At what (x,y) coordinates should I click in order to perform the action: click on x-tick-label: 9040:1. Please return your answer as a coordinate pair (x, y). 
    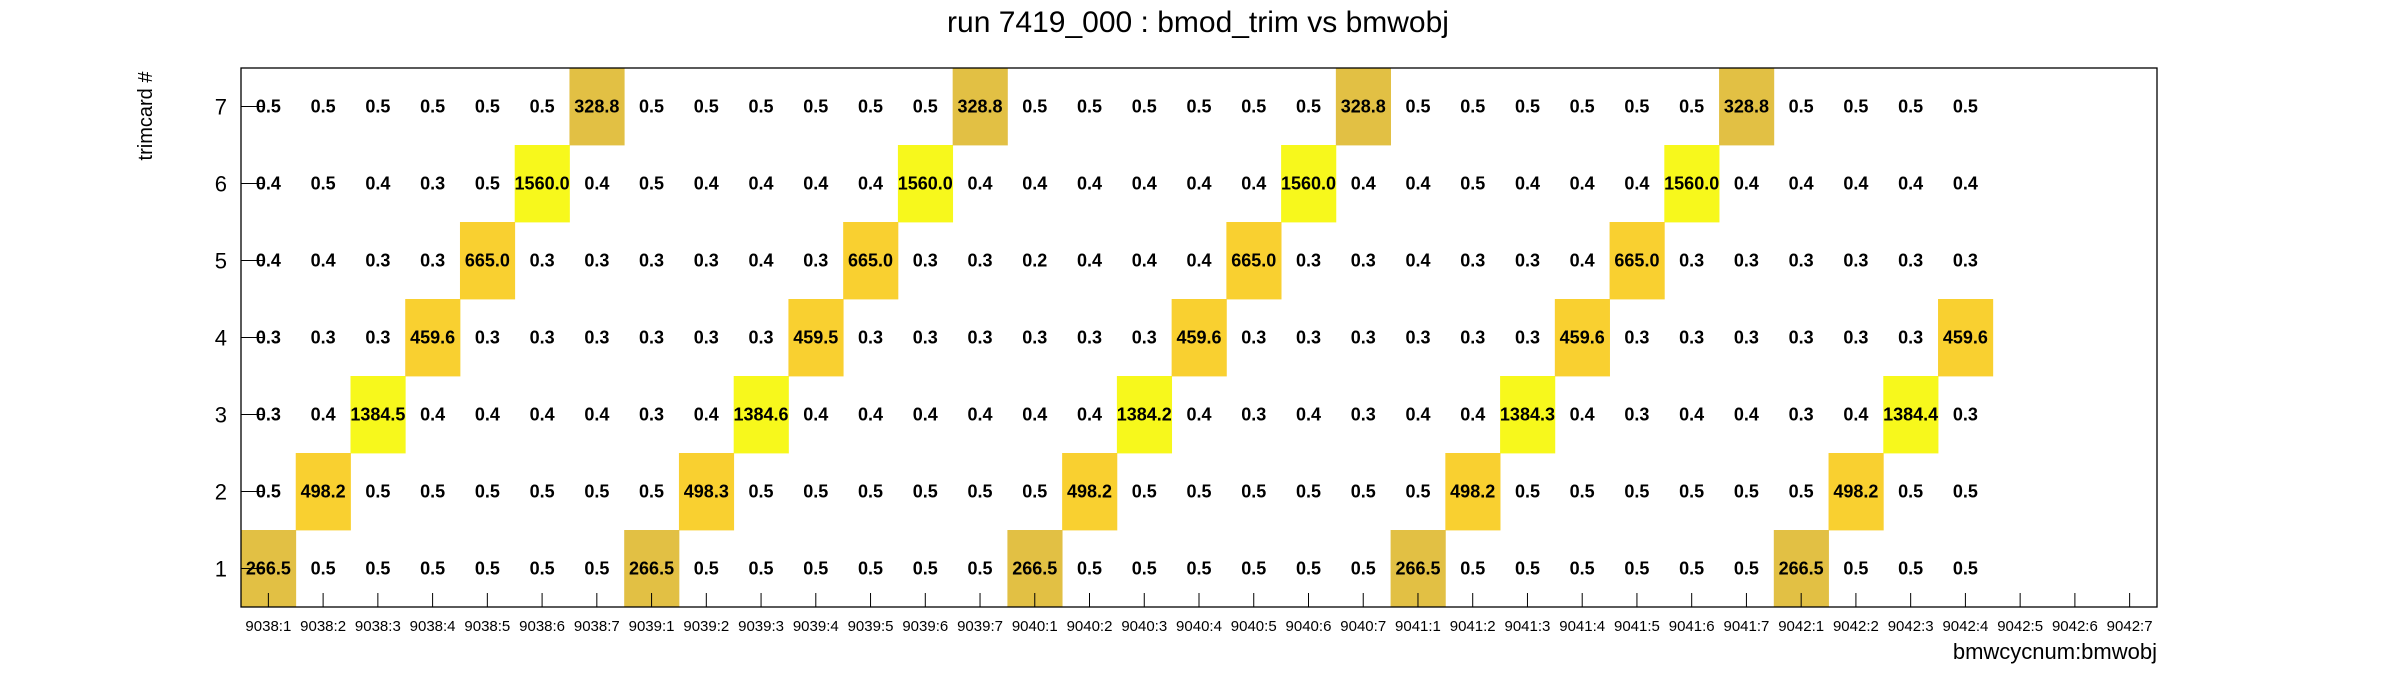
    Looking at the image, I should click on (1035, 626).